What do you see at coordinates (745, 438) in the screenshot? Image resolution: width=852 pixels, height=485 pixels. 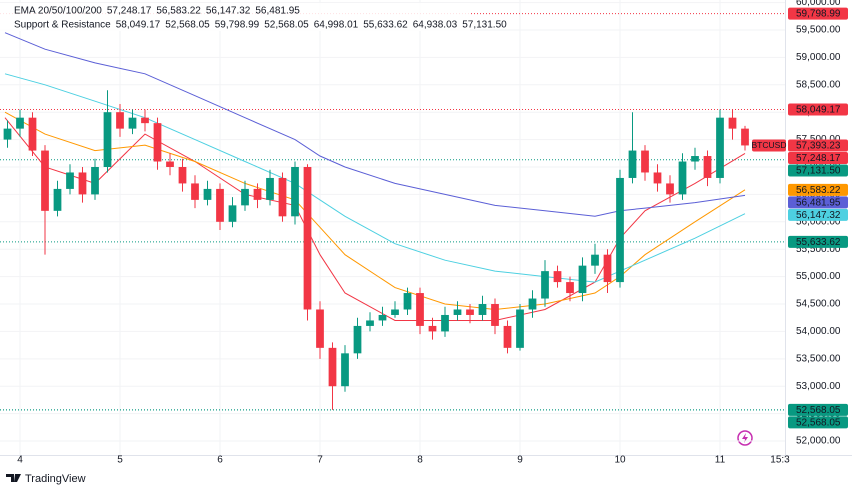 I see `replay-icon` at bounding box center [745, 438].